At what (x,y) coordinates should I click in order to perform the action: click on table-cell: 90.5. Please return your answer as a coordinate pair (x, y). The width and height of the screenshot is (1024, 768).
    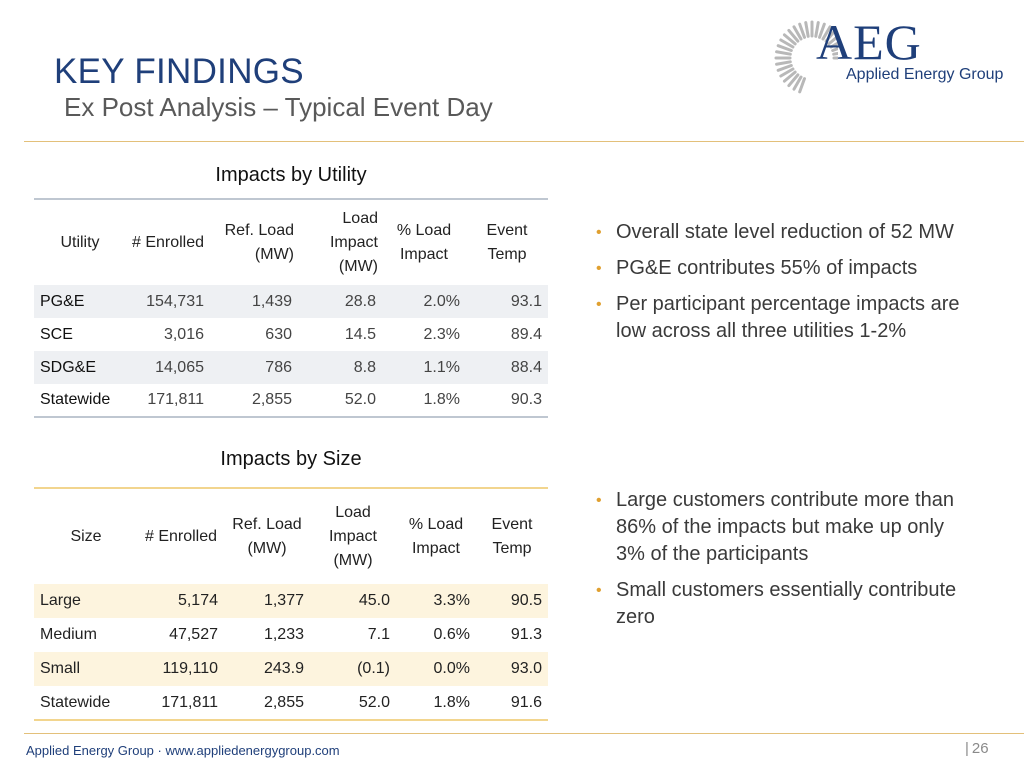
    Looking at the image, I should click on (526, 600).